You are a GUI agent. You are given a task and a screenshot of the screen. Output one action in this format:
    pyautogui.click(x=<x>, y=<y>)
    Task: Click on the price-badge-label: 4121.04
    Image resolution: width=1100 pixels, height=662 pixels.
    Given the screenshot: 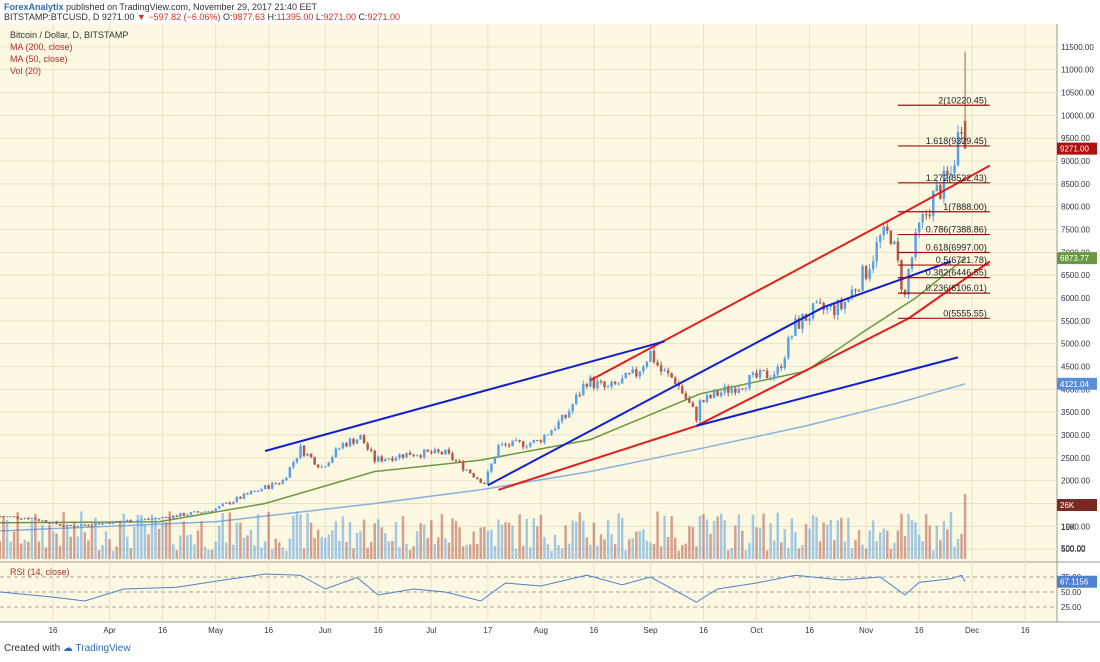 What is the action you would take?
    pyautogui.click(x=1074, y=384)
    